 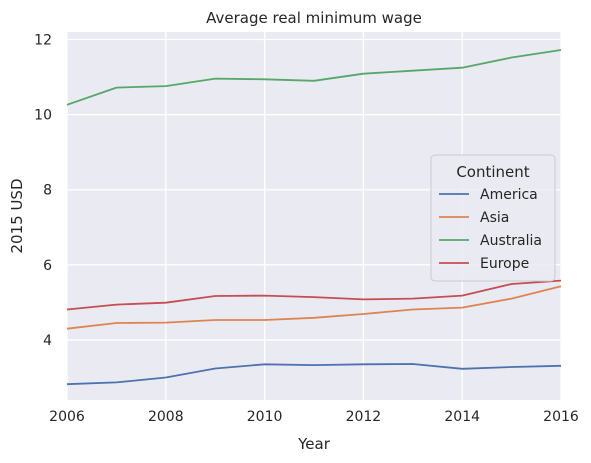 I want to click on x-tick-label: 2016, so click(x=561, y=417).